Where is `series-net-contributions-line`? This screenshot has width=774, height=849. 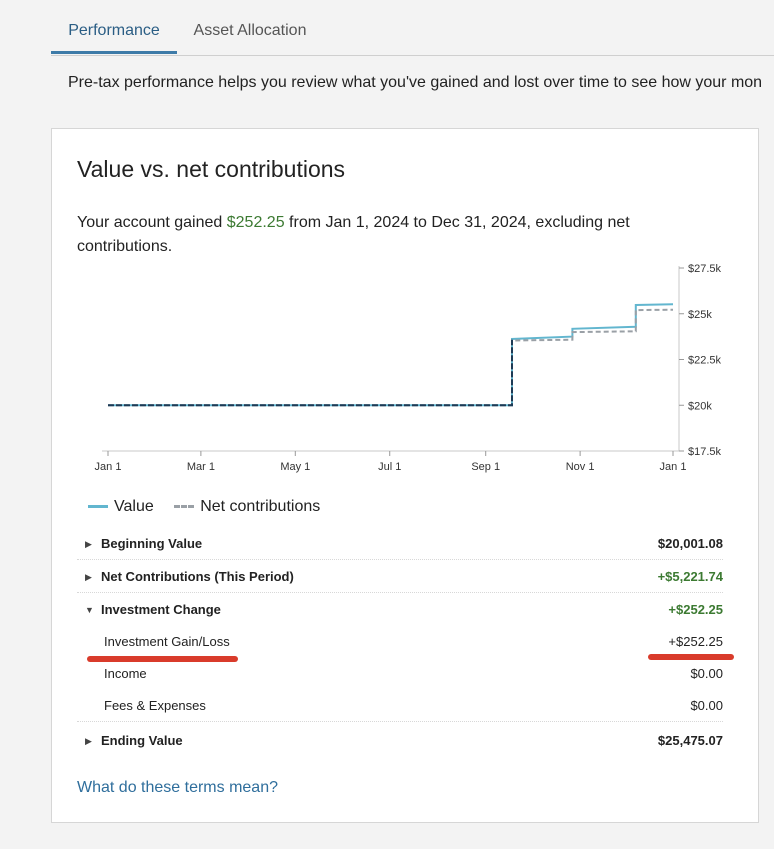 series-net-contributions-line is located at coordinates (391, 357).